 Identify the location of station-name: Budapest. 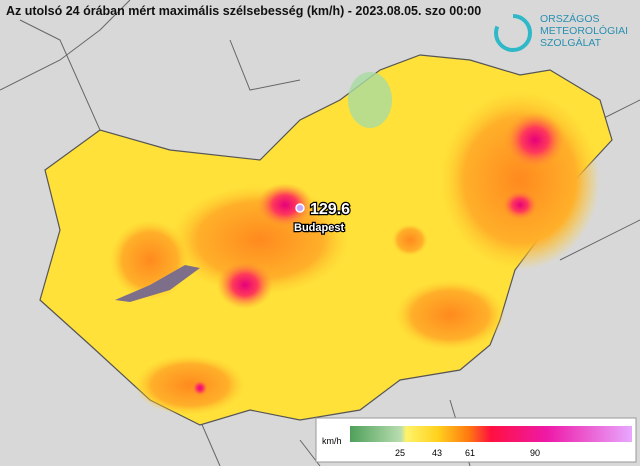
(319, 228).